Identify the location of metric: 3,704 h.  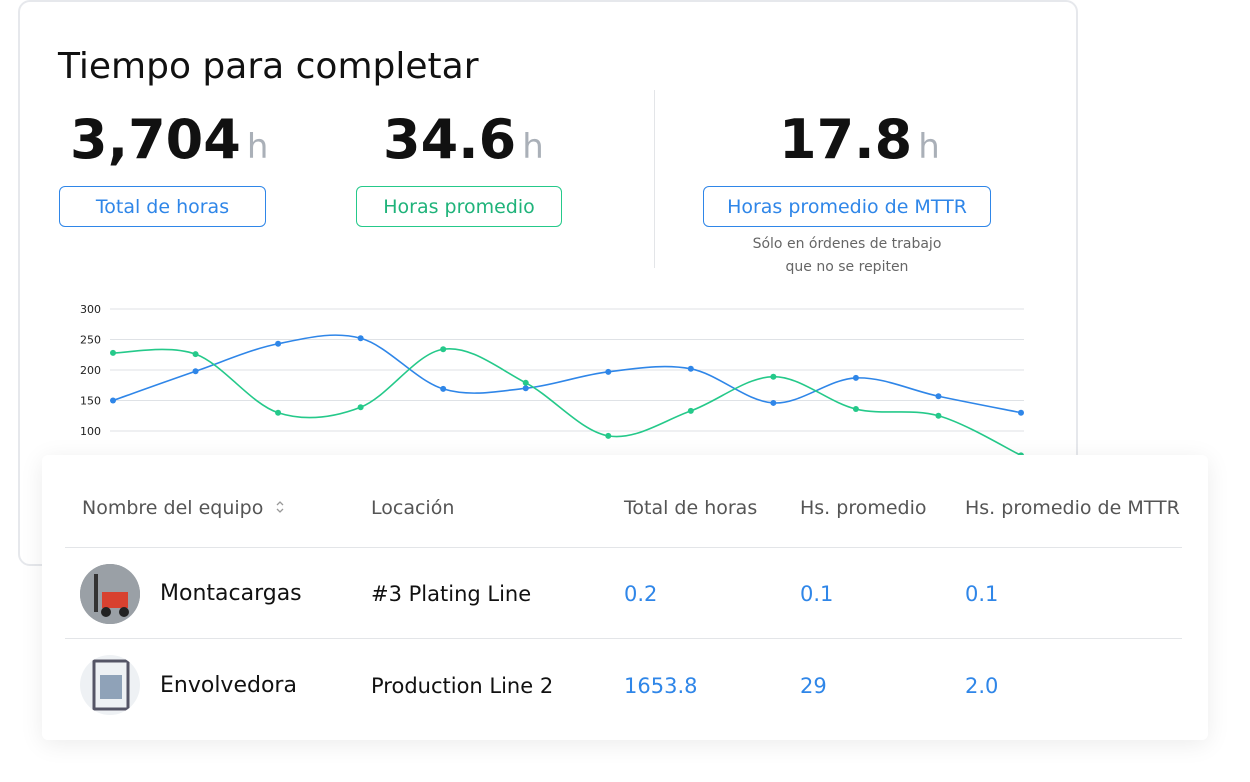
(169, 139).